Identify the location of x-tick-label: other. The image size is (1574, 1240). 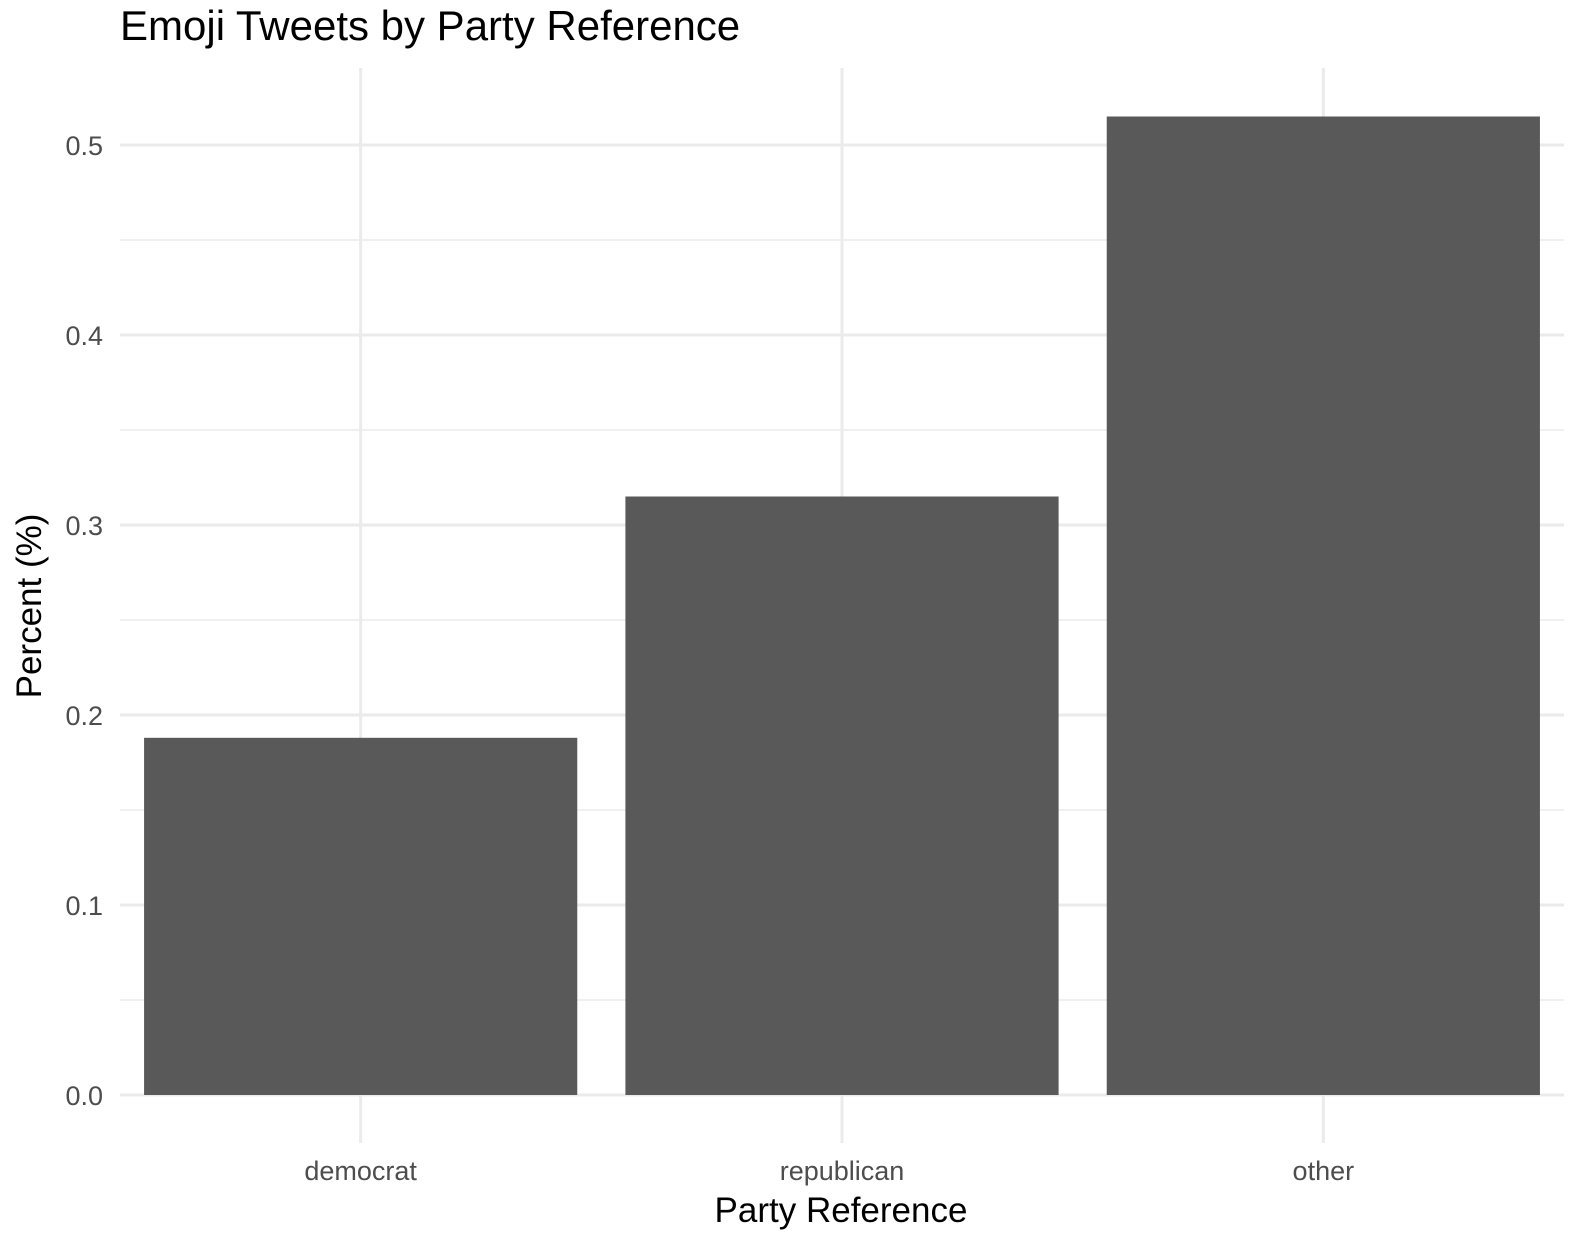
(1324, 1171).